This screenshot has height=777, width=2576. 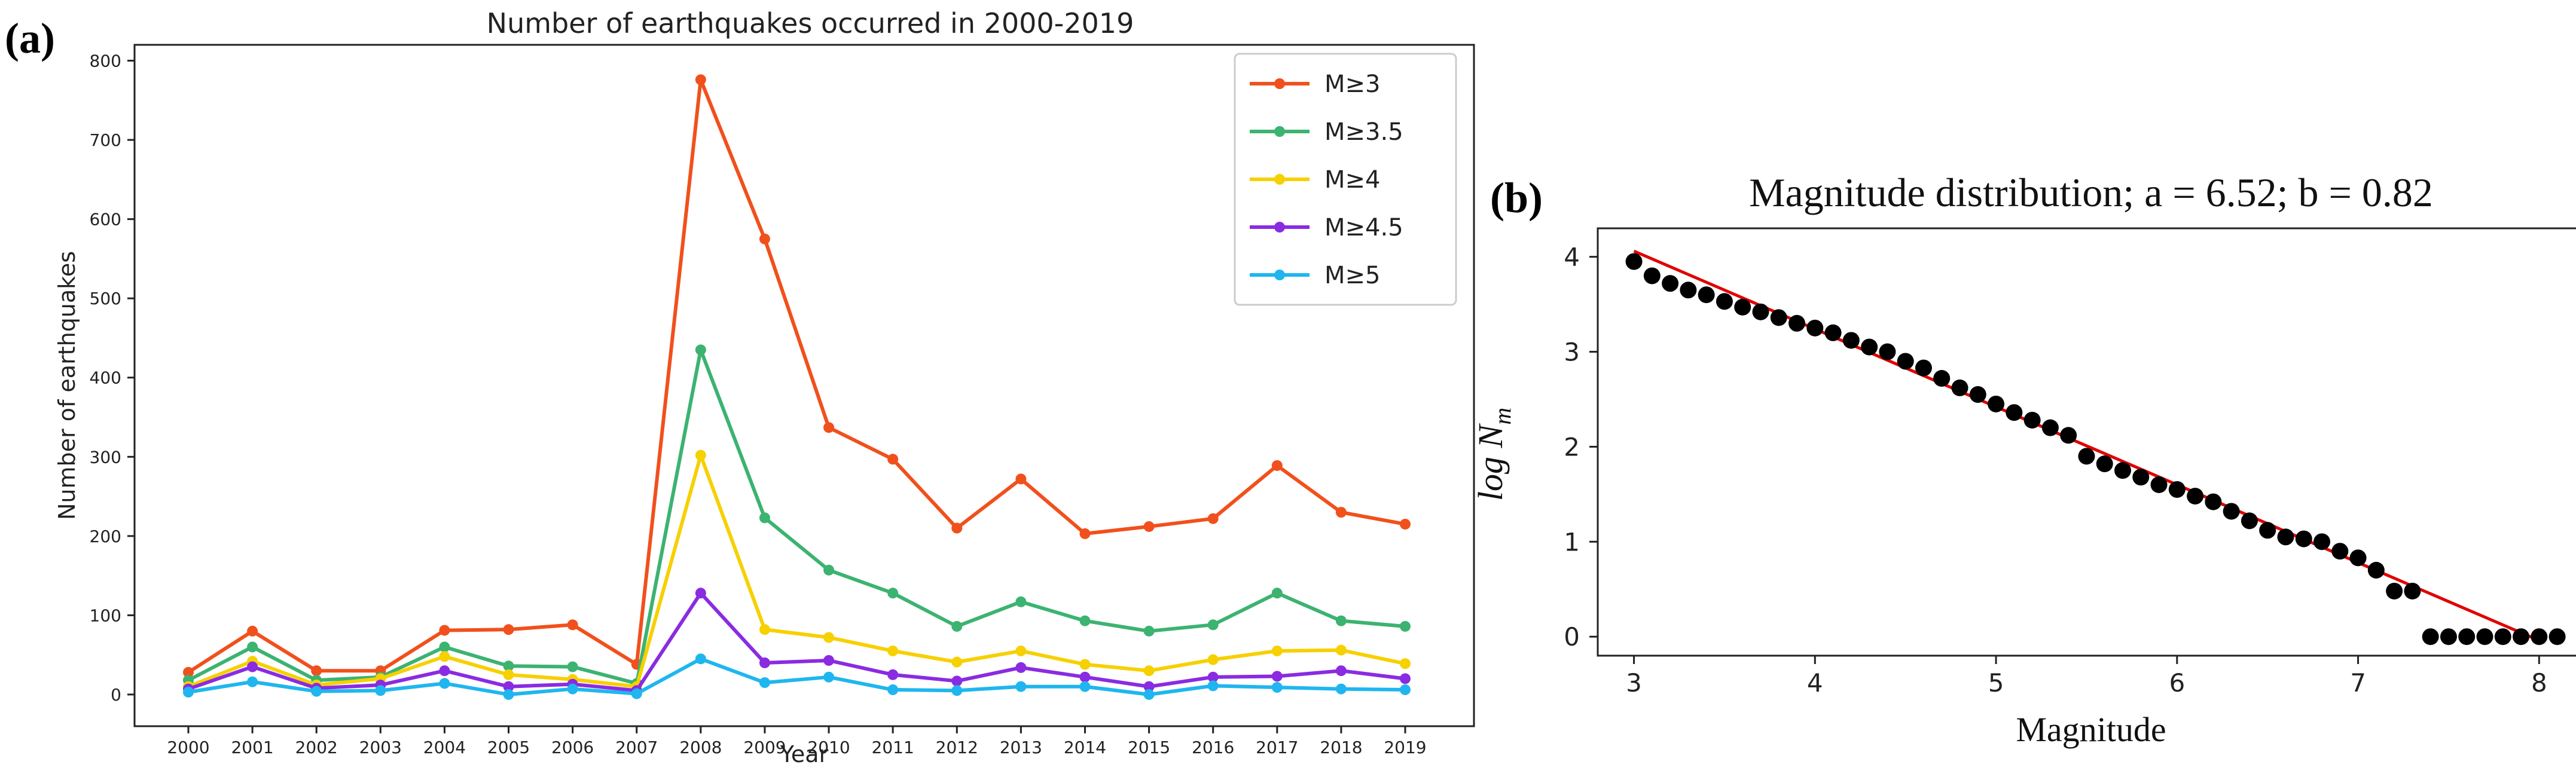 What do you see at coordinates (805, 754) in the screenshot?
I see `x-axis-label-a: Year` at bounding box center [805, 754].